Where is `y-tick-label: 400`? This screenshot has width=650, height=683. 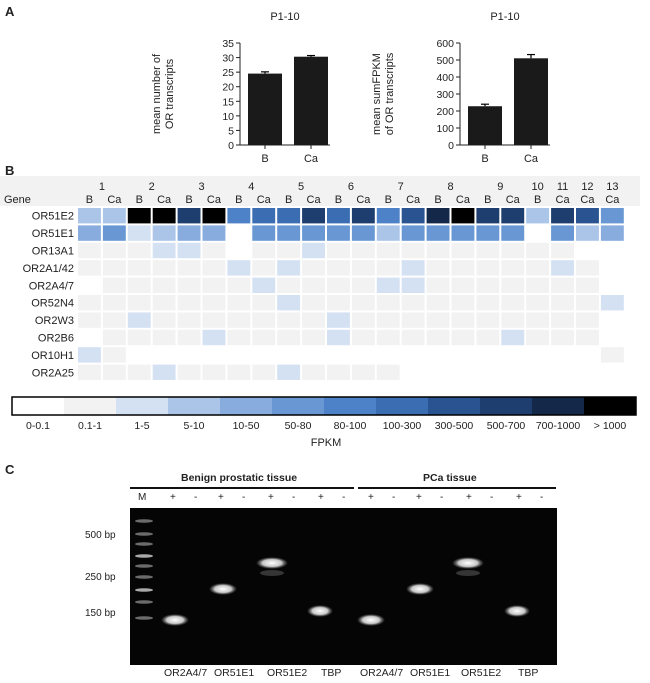
y-tick-label: 400 is located at coordinates (445, 78).